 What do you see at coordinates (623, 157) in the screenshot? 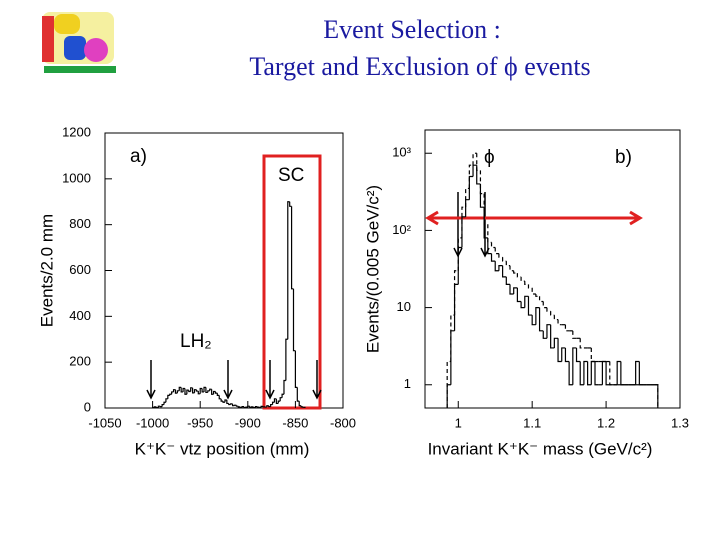
I see `panel-label: b)` at bounding box center [623, 157].